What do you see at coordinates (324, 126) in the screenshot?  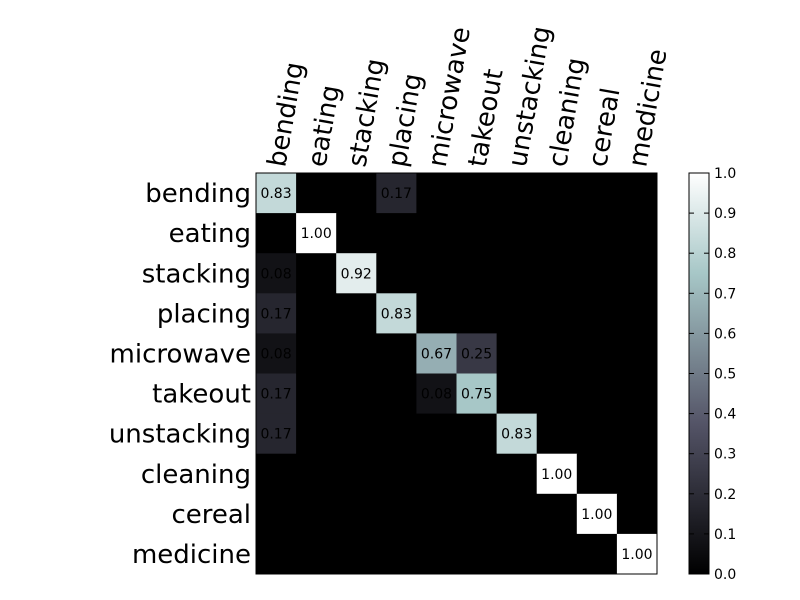 I see `column-tick-label: eating` at bounding box center [324, 126].